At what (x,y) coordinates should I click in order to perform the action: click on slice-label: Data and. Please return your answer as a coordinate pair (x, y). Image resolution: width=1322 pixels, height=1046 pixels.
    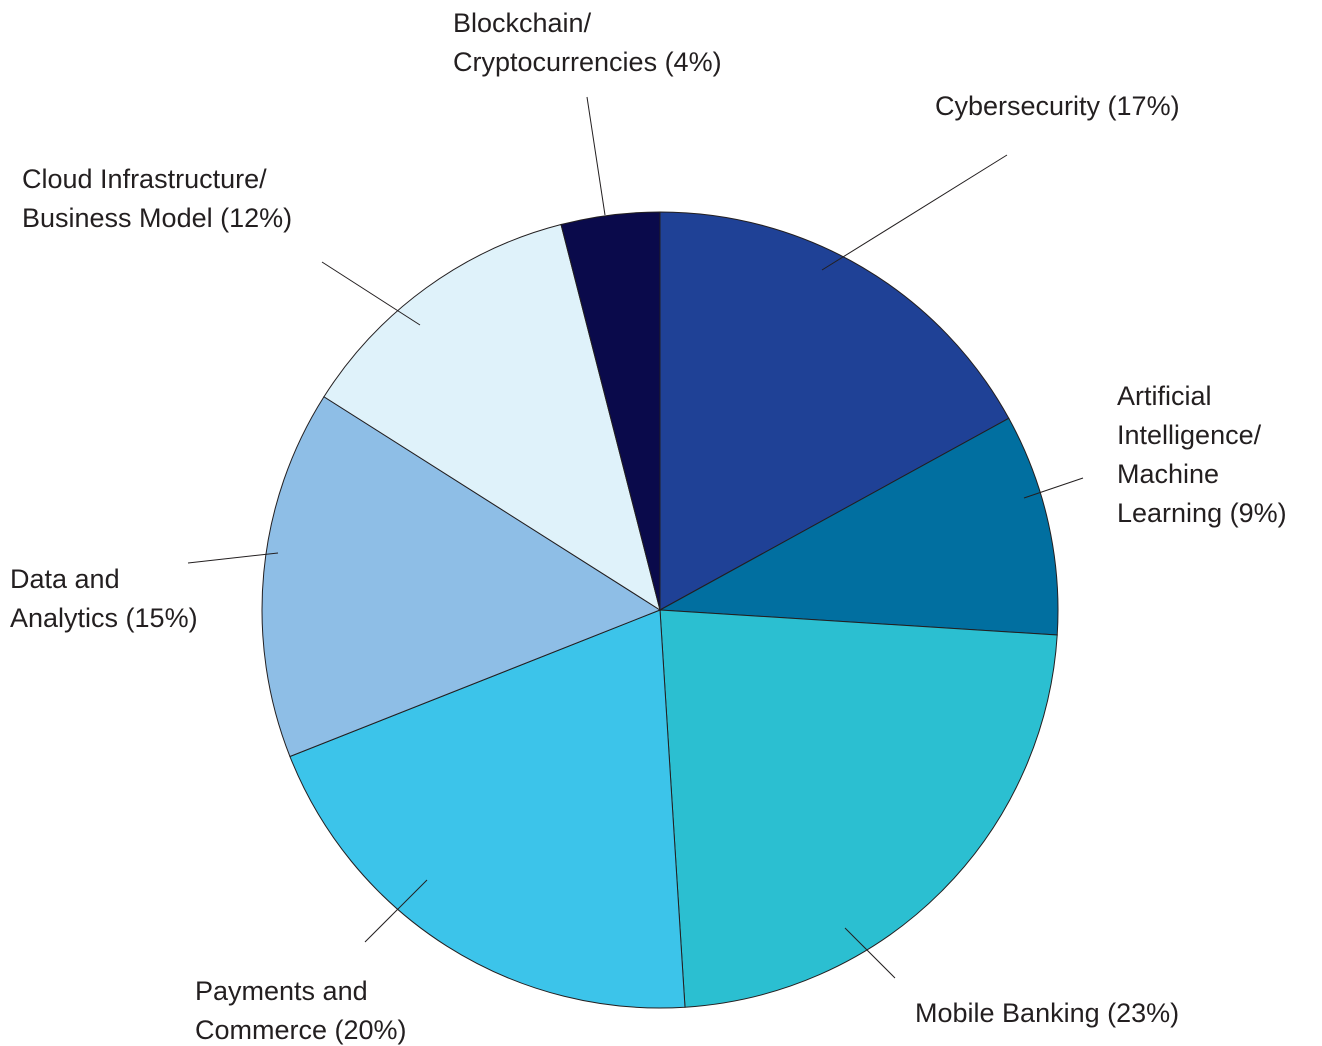
    Looking at the image, I should click on (65, 579).